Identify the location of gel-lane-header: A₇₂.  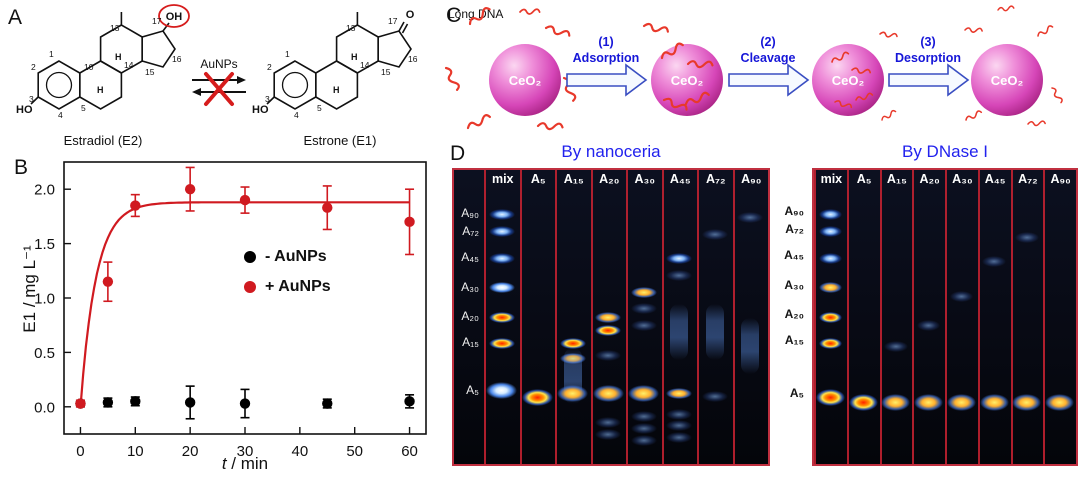
(715, 179).